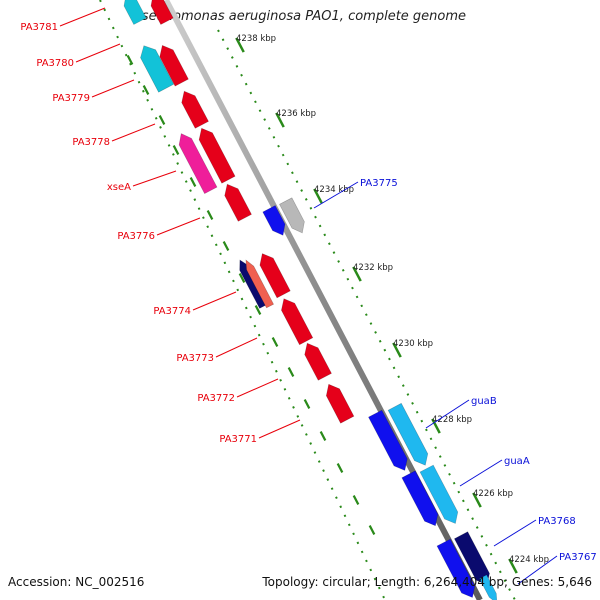  I want to click on ruler-tick-label: 4228 kbp, so click(452, 420).